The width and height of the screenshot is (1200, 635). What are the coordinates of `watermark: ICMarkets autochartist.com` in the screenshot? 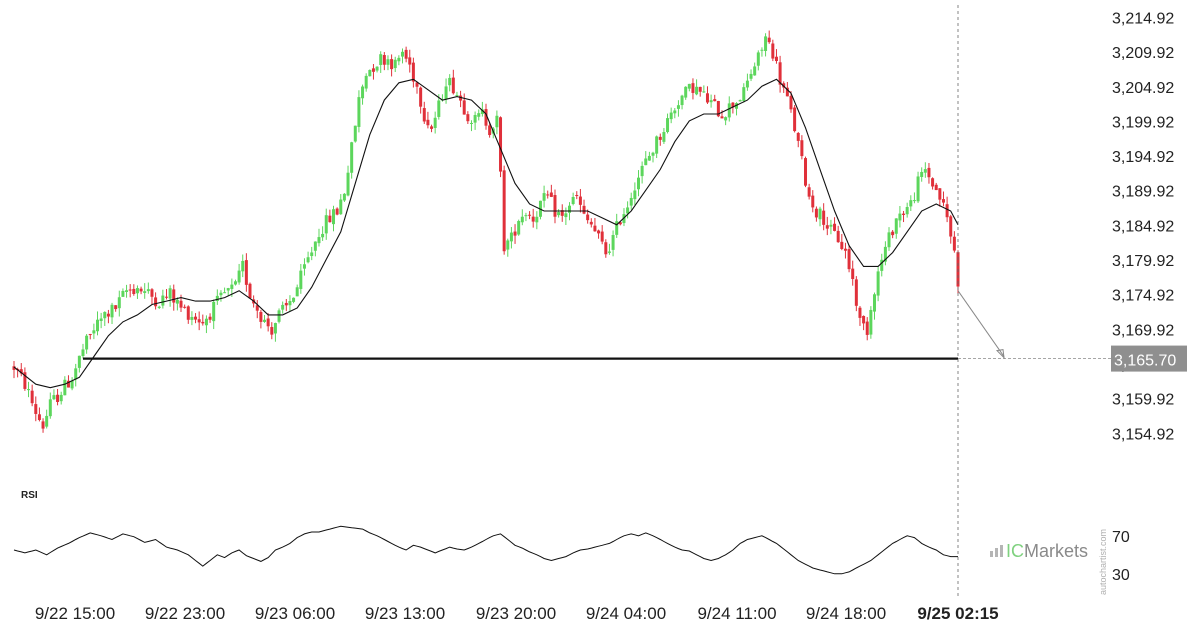 It's located at (1049, 562).